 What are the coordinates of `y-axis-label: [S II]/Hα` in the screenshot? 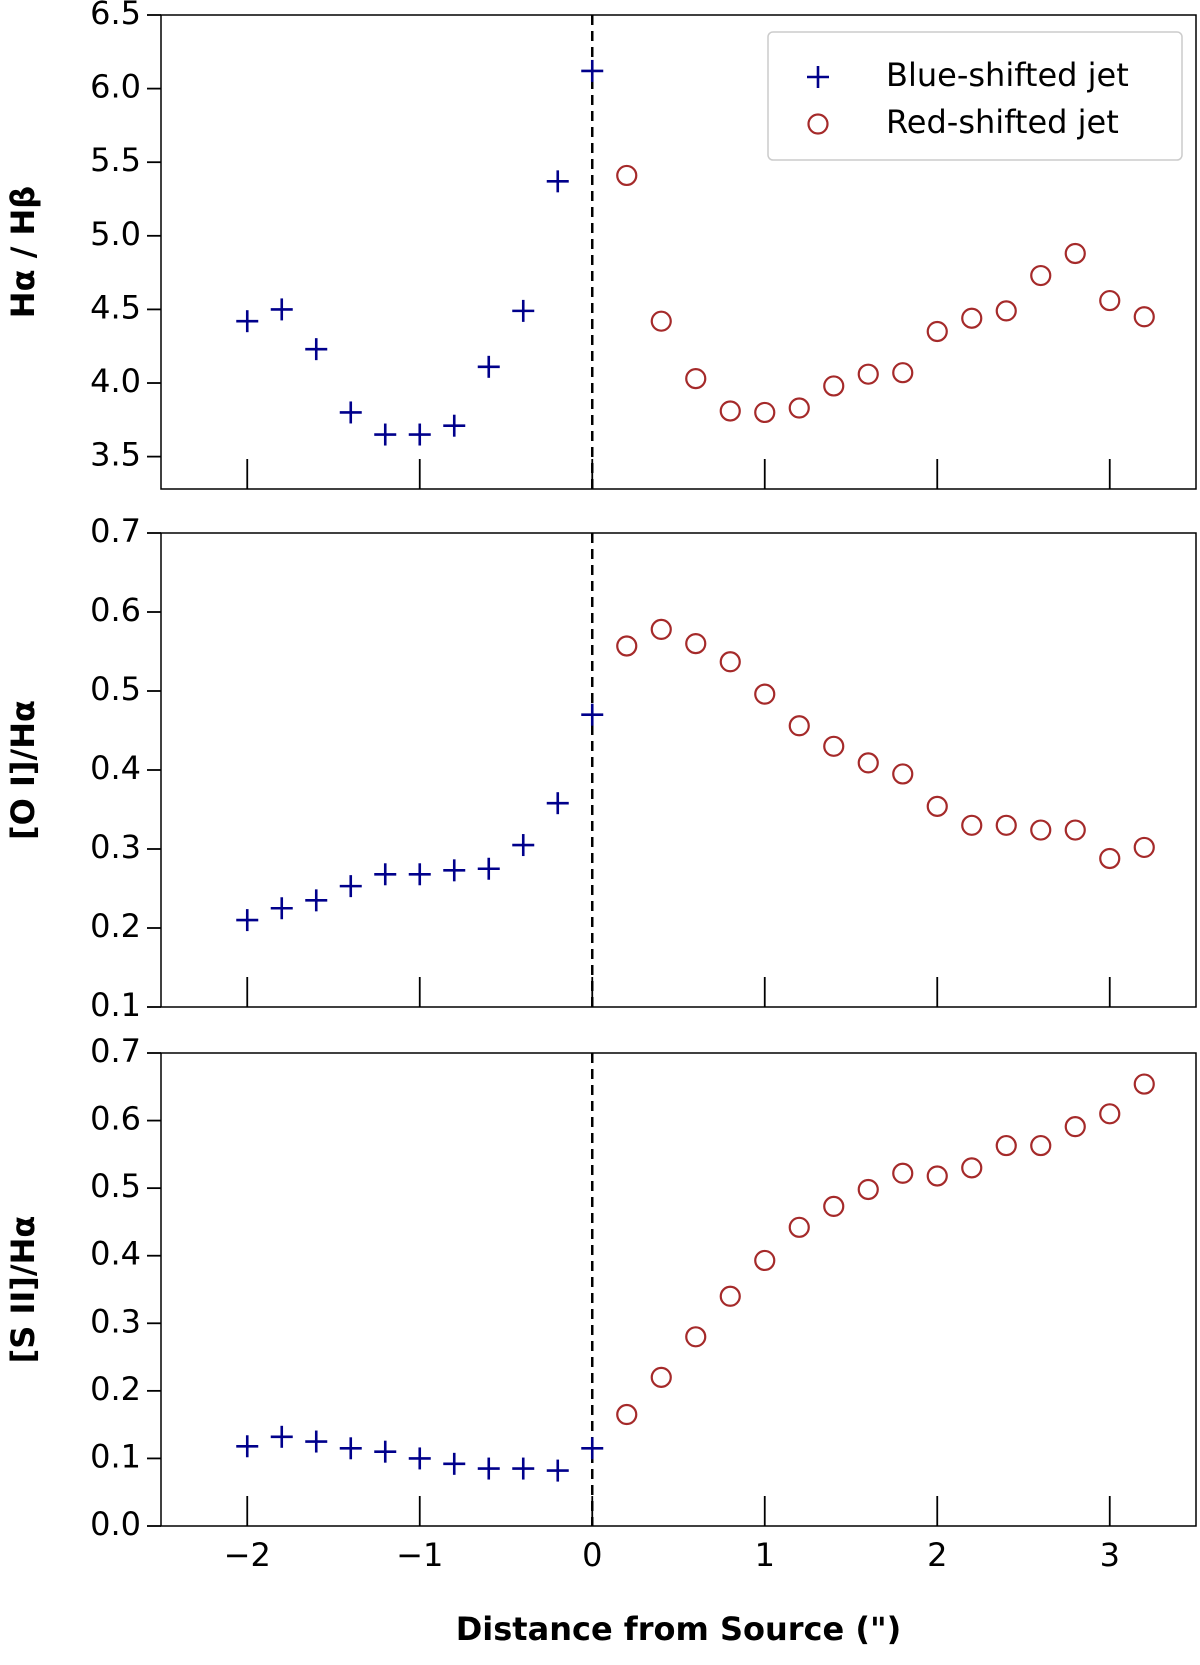 It's located at (23, 1290).